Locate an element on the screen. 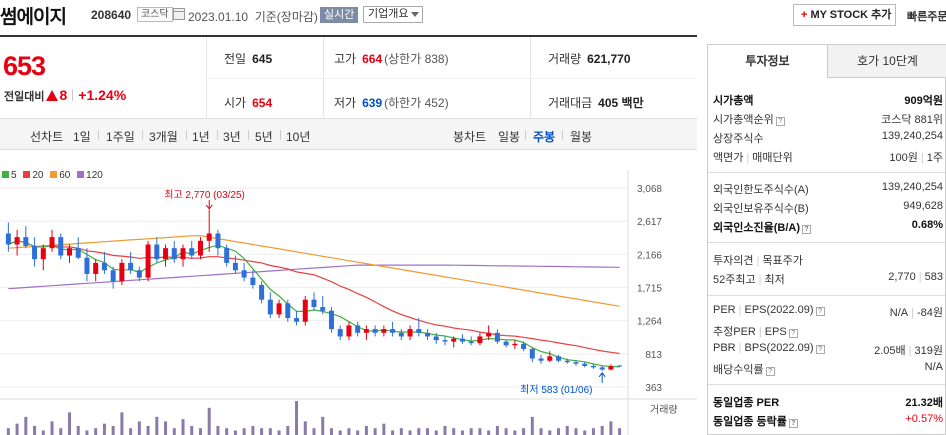 Image resolution: width=946 pixels, height=435 pixels. low-annotation: 최저 583 (01/06) is located at coordinates (556, 390).